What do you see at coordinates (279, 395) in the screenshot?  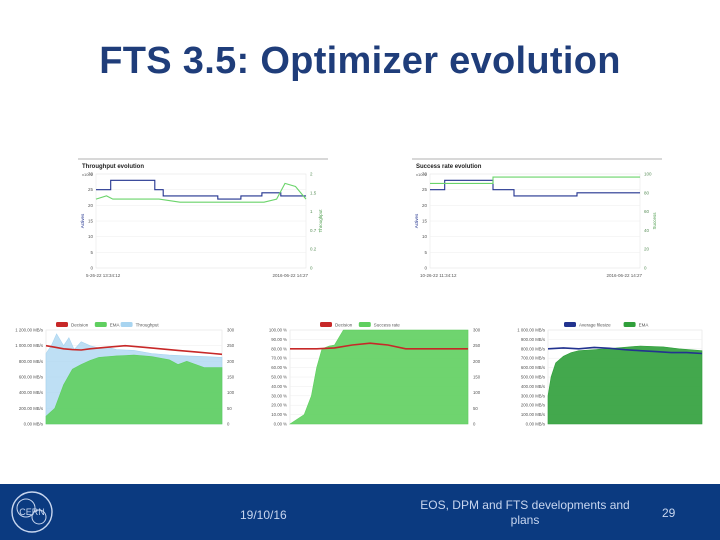 I see `left-tick-label: 30.00 %` at bounding box center [279, 395].